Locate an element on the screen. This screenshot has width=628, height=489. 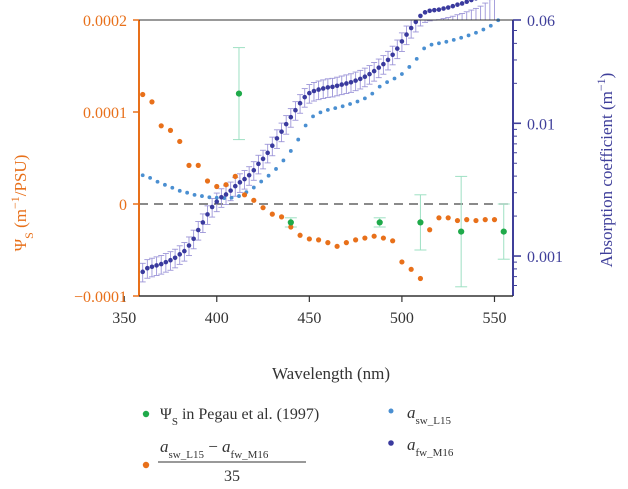
y-left-tick-label: 0 is located at coordinates (123, 205).